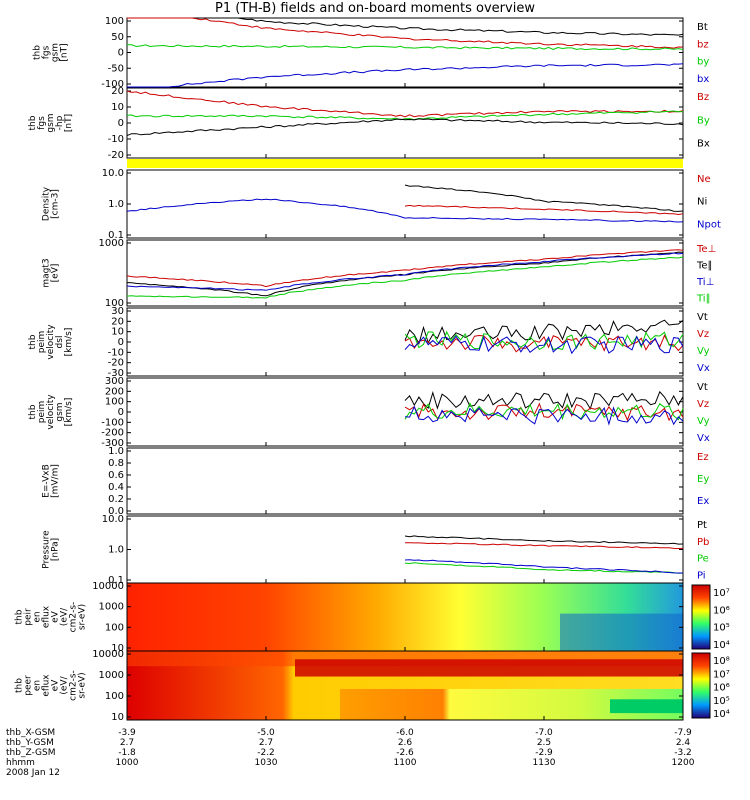  Describe the element at coordinates (544, 753) in the screenshot. I see `ephemeris-value: -2.9` at that location.